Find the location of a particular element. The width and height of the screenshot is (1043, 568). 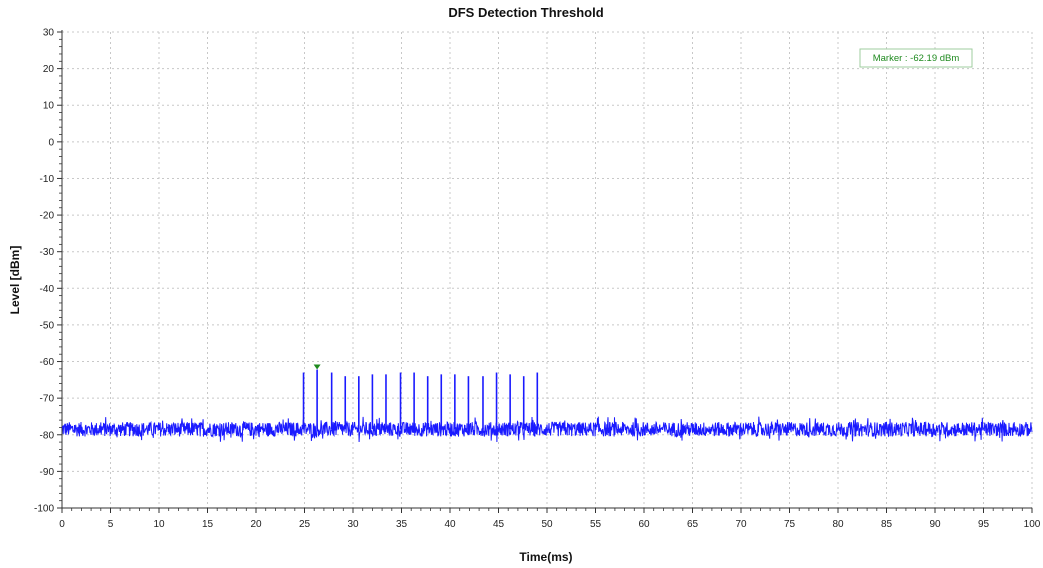

y-tick-label: -70 is located at coordinates (47, 399).